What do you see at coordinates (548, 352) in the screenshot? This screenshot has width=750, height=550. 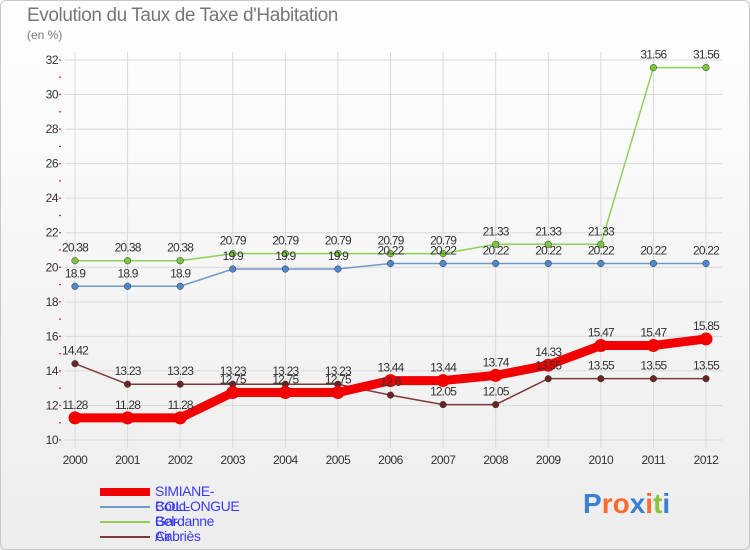 I see `data-label-simiane-collongue: 14.33` at bounding box center [548, 352].